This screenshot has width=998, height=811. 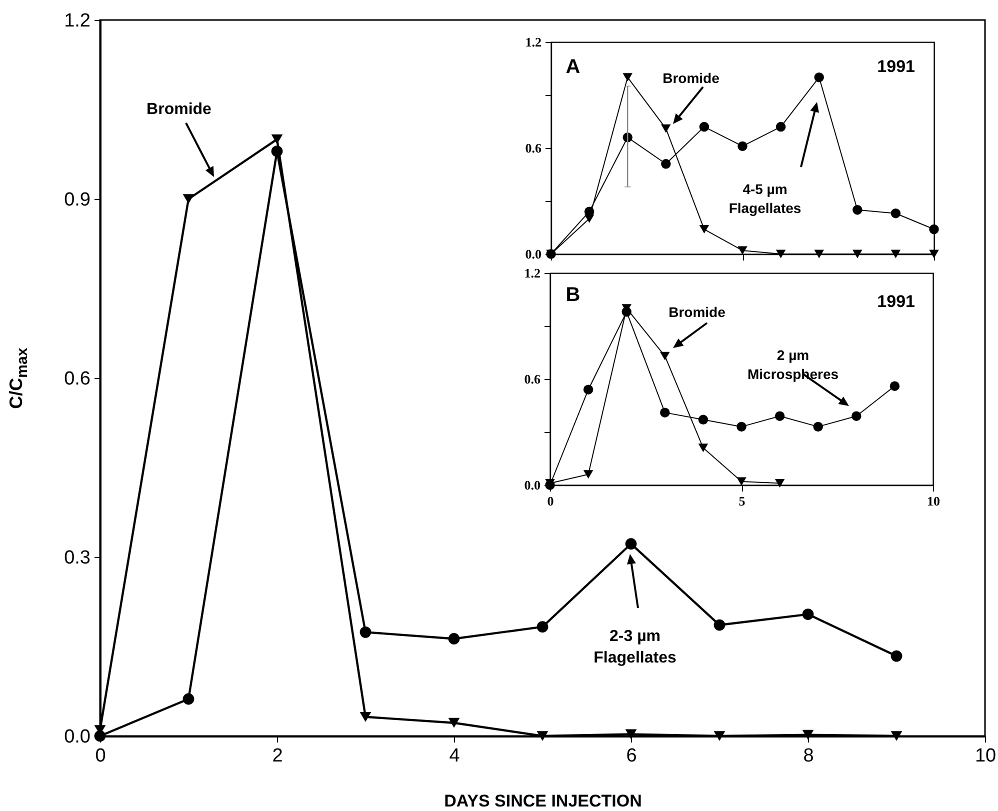 I want to click on x-tick-label: 6, so click(x=631, y=756).